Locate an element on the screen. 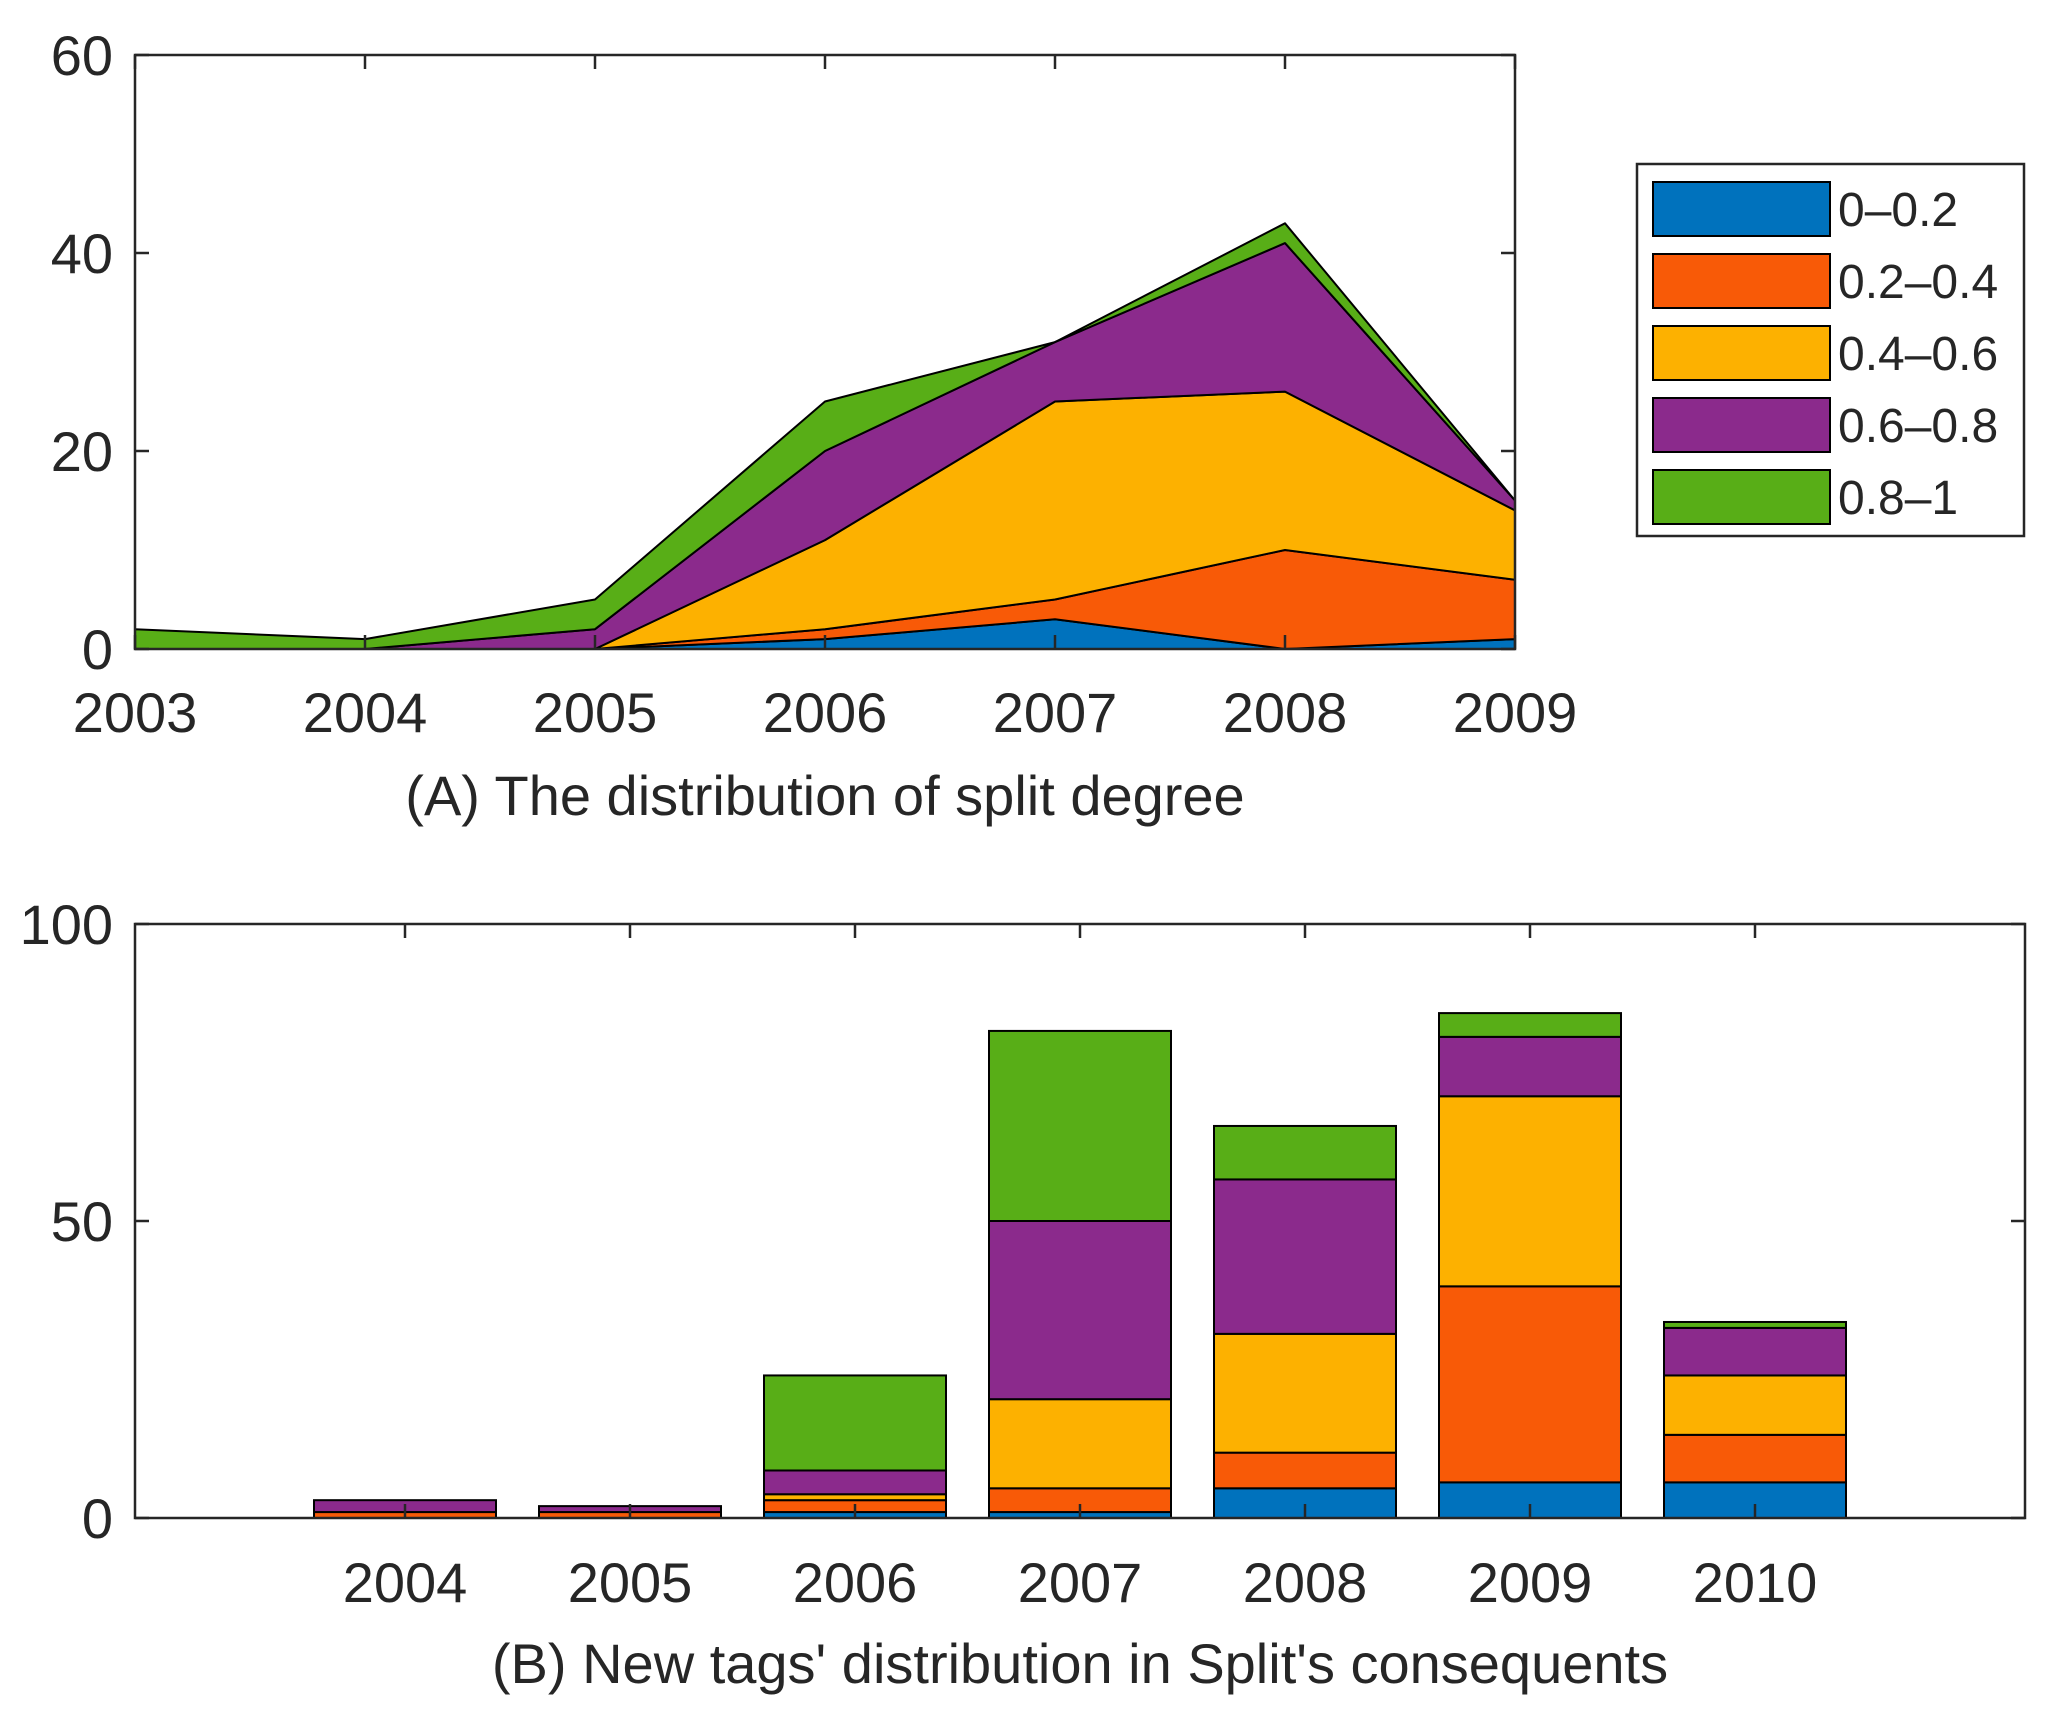  chart-a-title: (A) The distribution of split degree is located at coordinates (824, 795).